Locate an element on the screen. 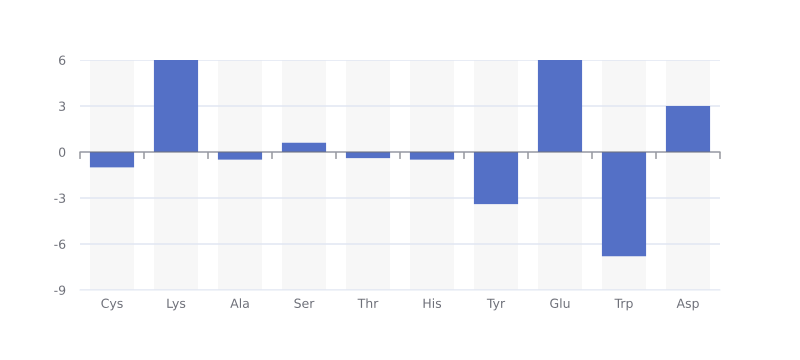  x-tick-label: Thr is located at coordinates (368, 303).